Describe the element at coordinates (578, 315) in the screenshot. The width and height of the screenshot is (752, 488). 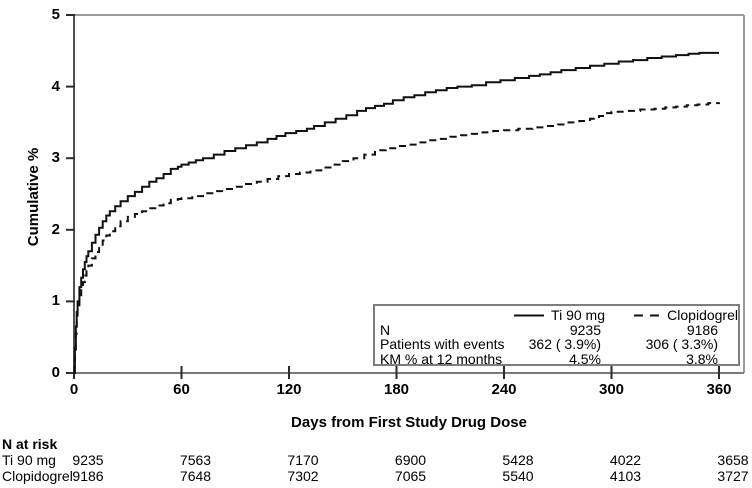
I see `legend-series-1-name: Ti 90 mg` at that location.